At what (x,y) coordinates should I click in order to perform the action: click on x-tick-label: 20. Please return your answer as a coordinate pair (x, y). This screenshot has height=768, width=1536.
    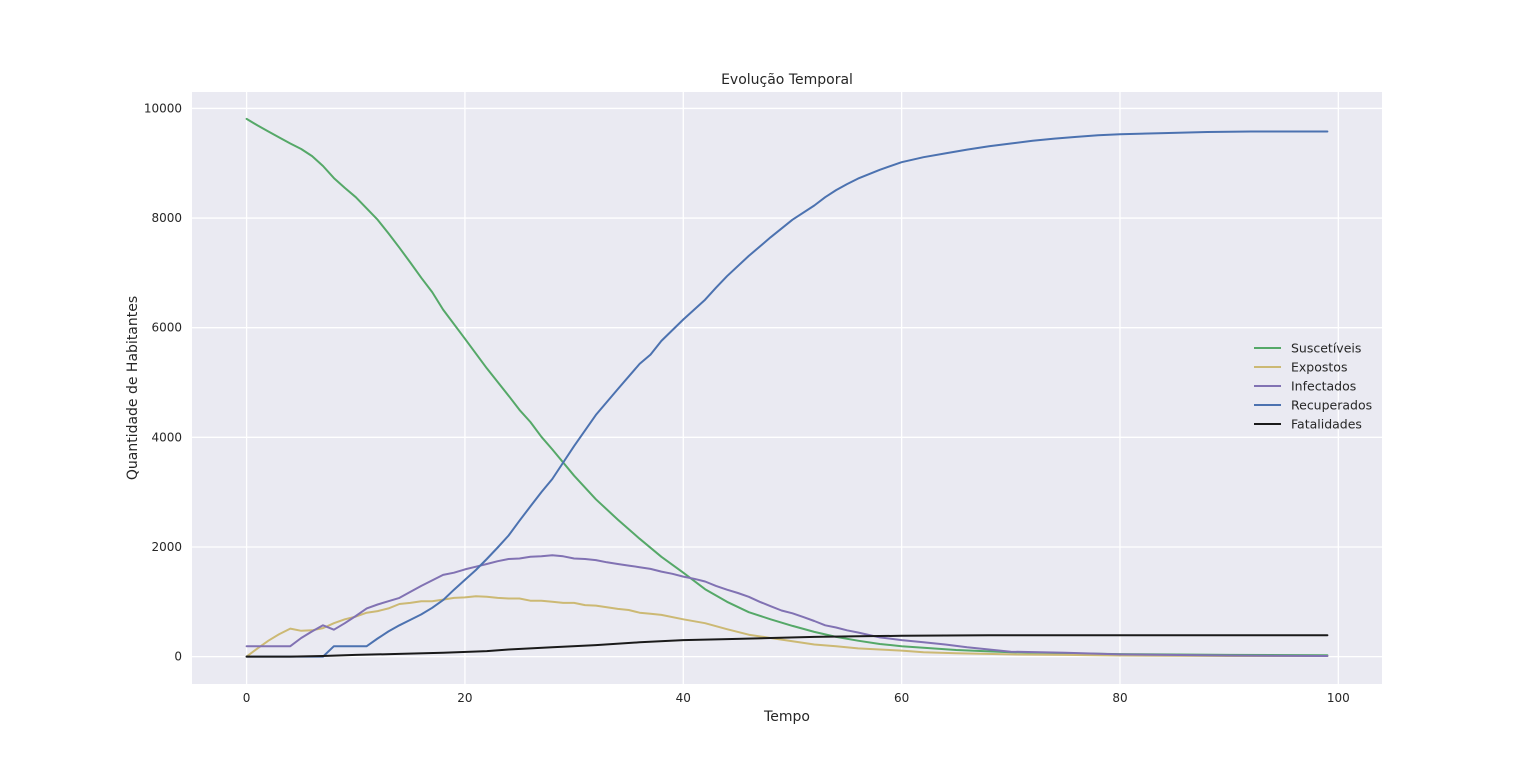
    Looking at the image, I should click on (464, 698).